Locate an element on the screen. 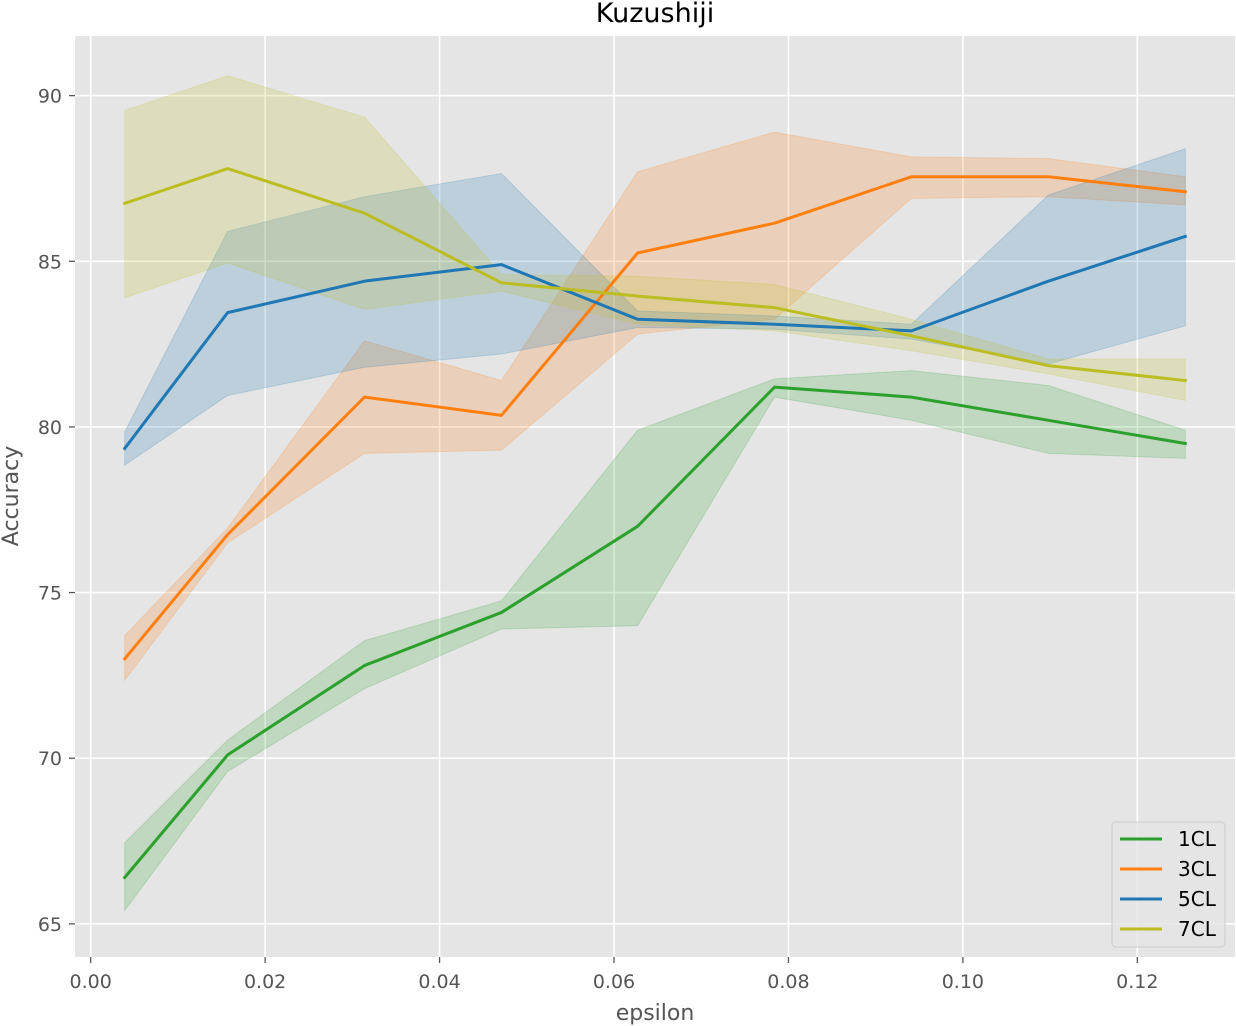 This screenshot has width=1236, height=1026. legend-label: 3CL is located at coordinates (1197, 869).